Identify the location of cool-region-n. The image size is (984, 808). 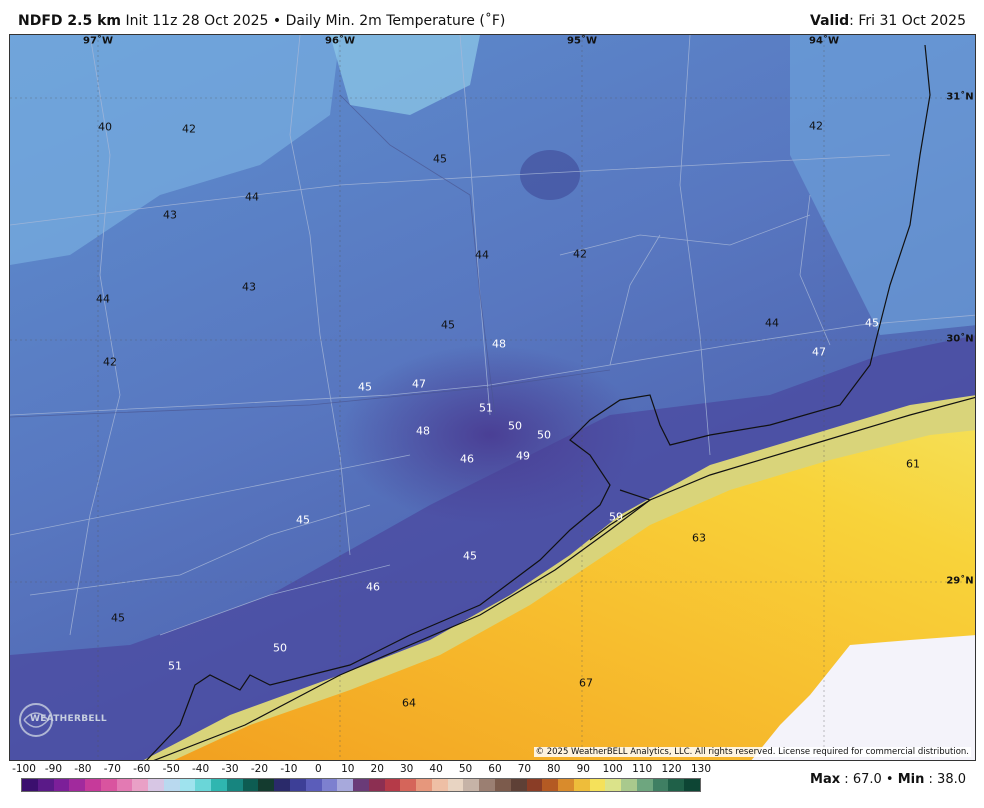
(405, 75).